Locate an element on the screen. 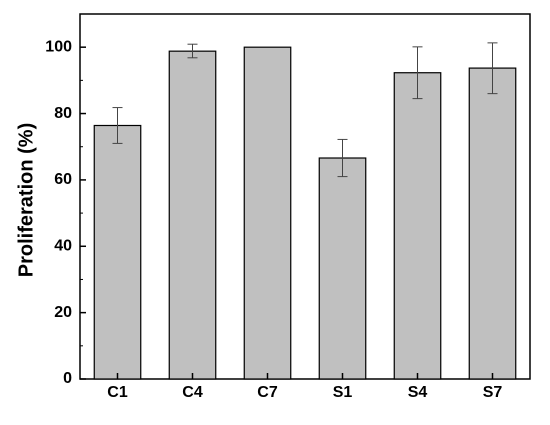 Image resolution: width=550 pixels, height=425 pixels. bar-c7 is located at coordinates (267, 213).